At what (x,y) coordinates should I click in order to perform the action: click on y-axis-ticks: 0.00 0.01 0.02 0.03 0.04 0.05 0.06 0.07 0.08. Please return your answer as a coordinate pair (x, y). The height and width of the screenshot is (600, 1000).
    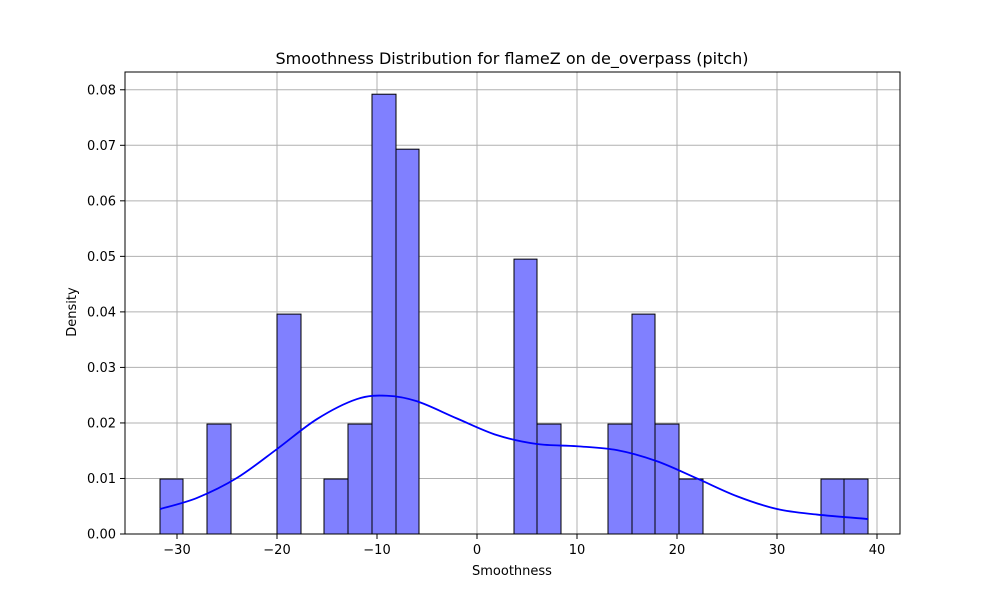
    Looking at the image, I should click on (106, 313).